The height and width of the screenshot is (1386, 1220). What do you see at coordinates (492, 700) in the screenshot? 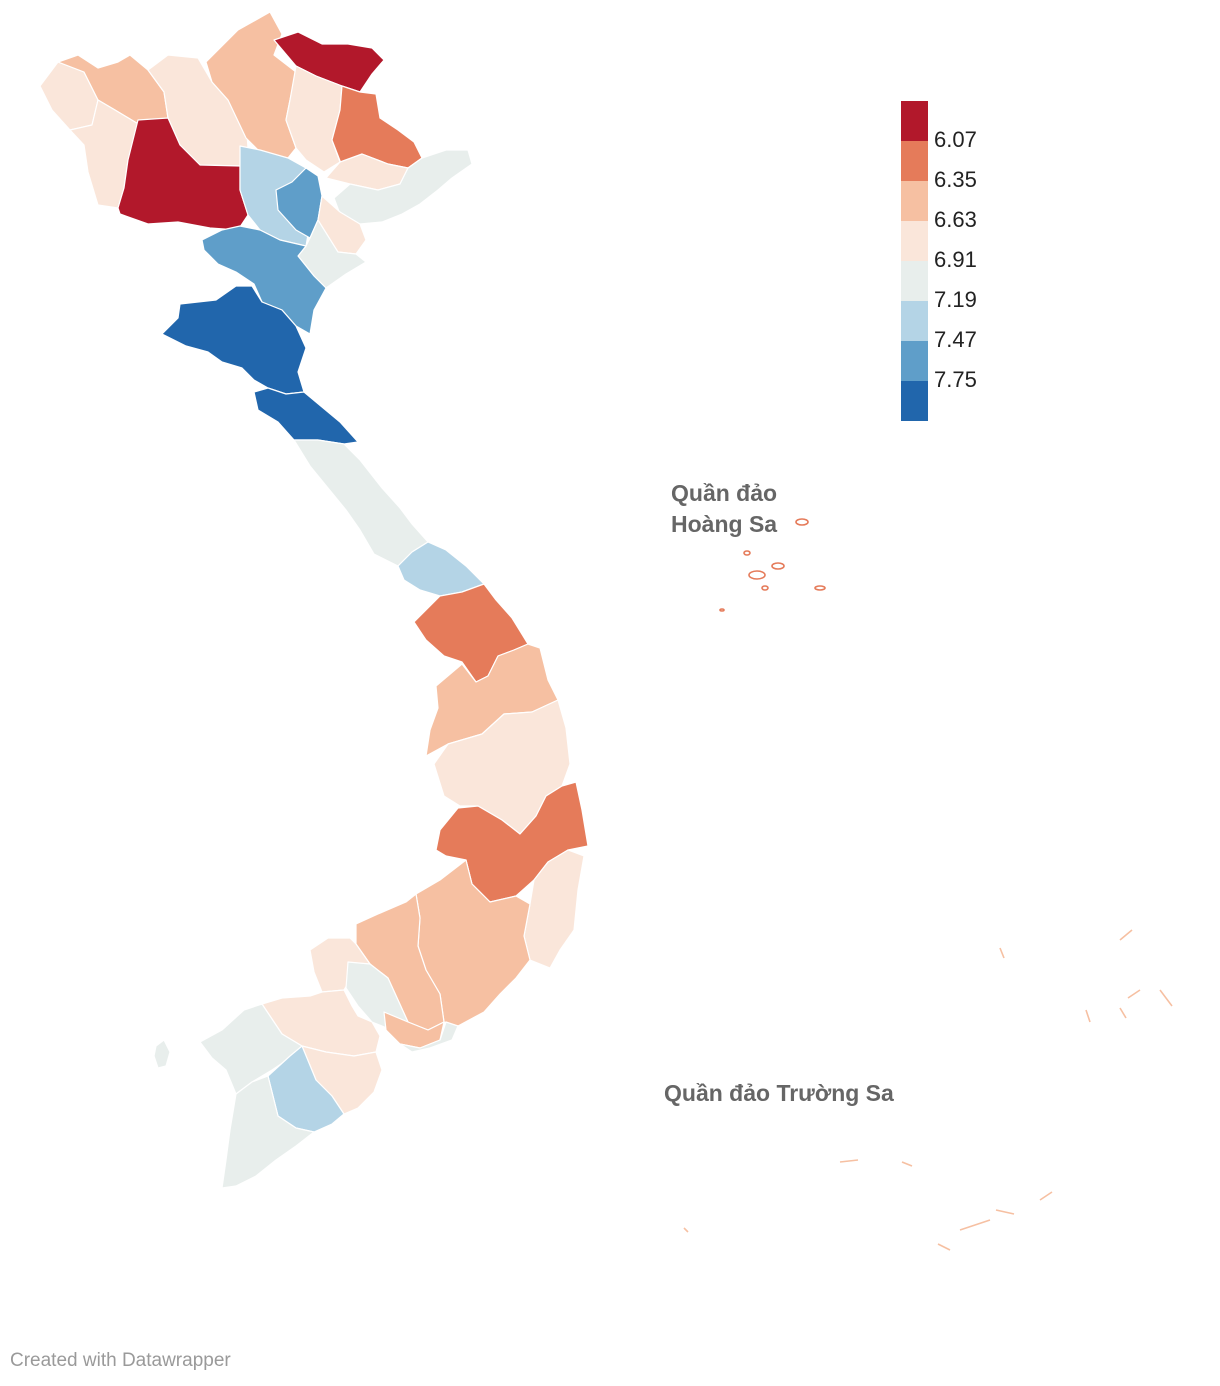
I see `province-kon-tum-quang-ngai` at bounding box center [492, 700].